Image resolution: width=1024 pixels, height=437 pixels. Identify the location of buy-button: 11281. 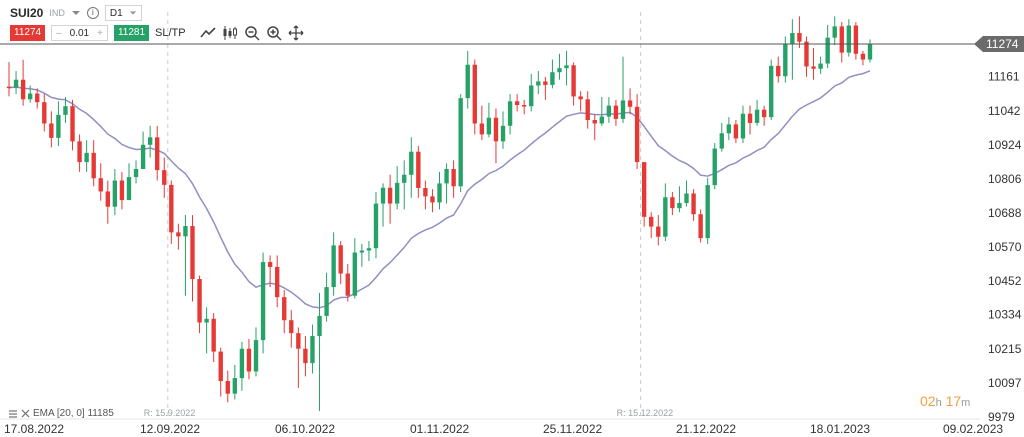
(131, 33).